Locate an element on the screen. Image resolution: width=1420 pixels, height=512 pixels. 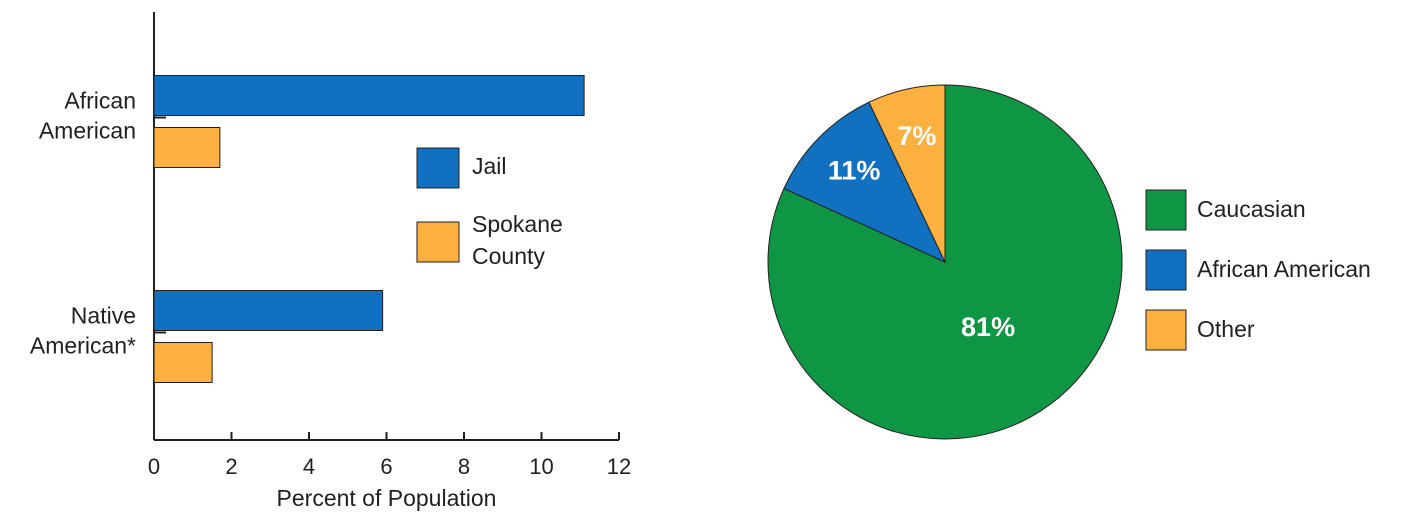
y-tick-label: African American is located at coordinates (87, 116).